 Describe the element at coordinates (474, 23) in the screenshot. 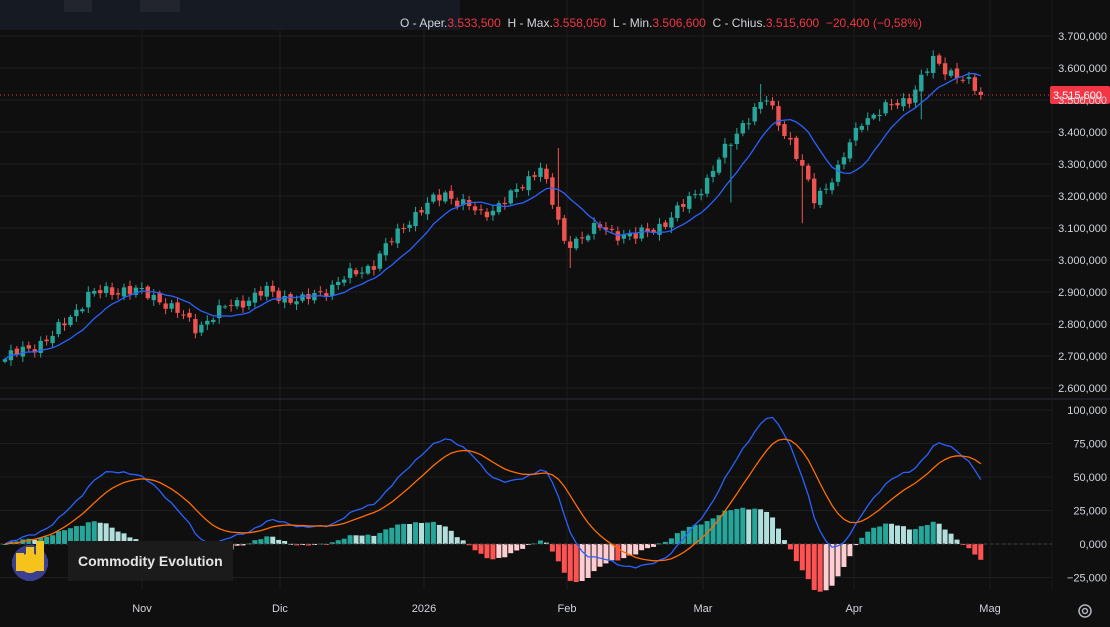

I see `open-value: 3.533,500` at that location.